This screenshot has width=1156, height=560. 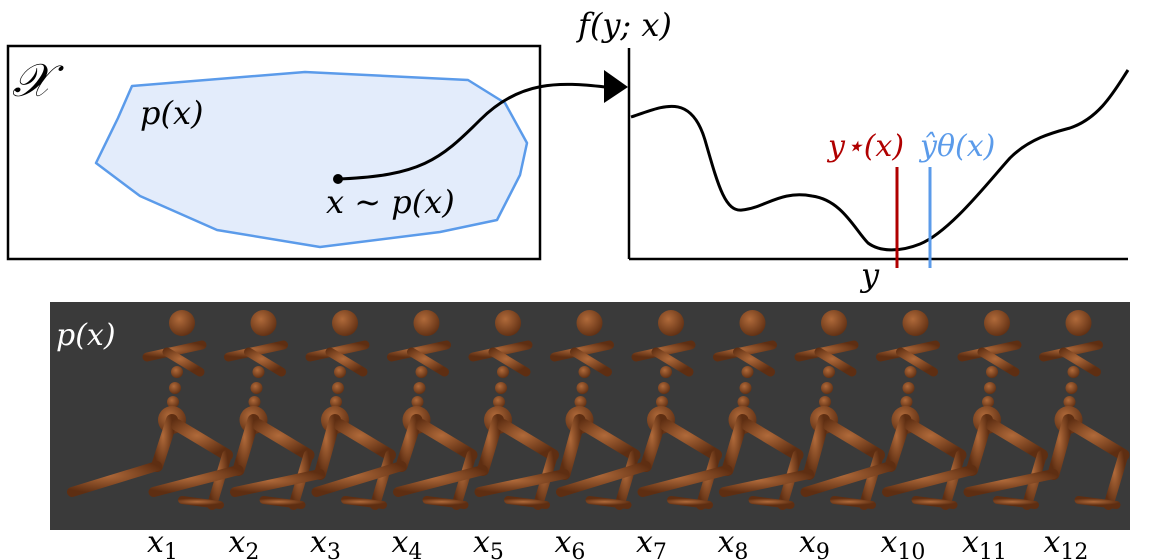 What do you see at coordinates (1066, 542) in the screenshot?
I see `sample-label: x12` at bounding box center [1066, 542].